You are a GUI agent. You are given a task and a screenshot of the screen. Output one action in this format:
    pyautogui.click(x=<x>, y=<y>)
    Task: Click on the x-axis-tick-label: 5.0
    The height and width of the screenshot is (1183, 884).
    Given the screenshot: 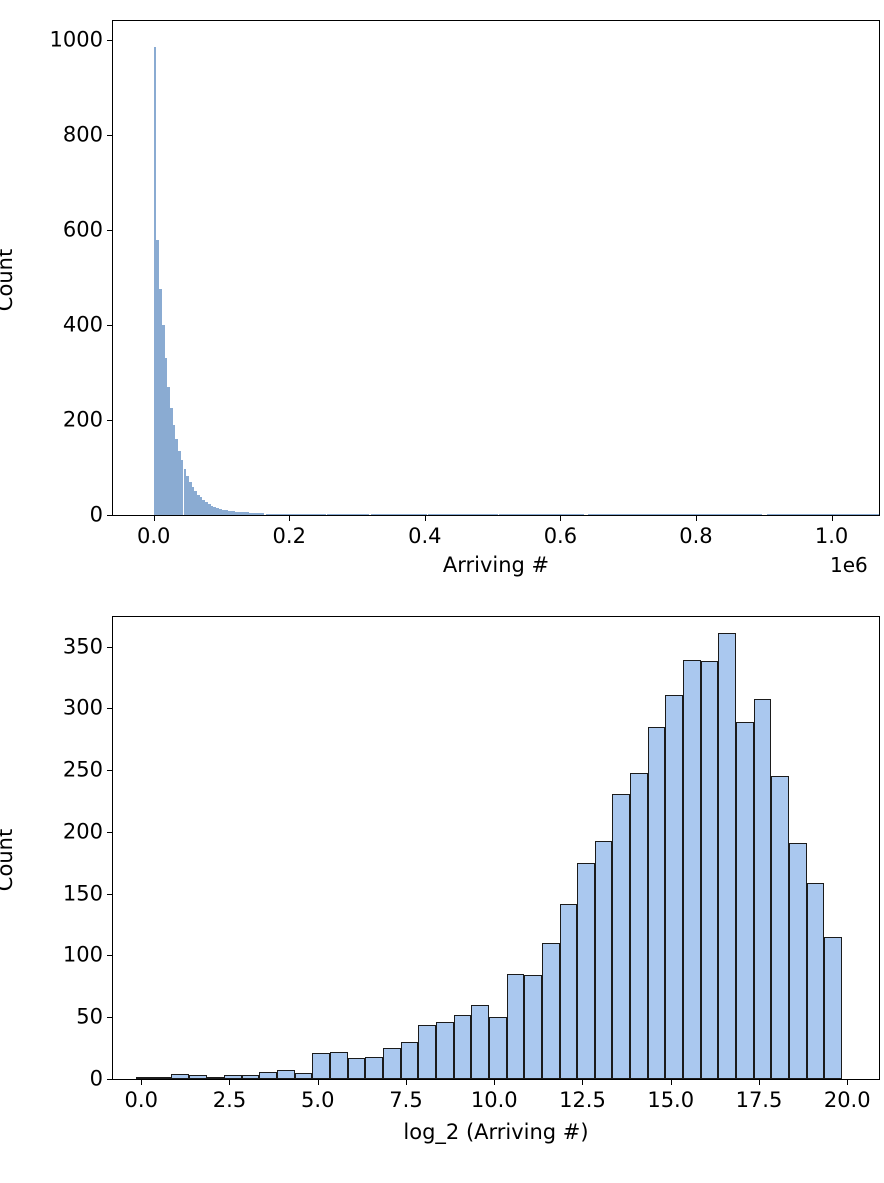 What is the action you would take?
    pyautogui.click(x=318, y=1100)
    